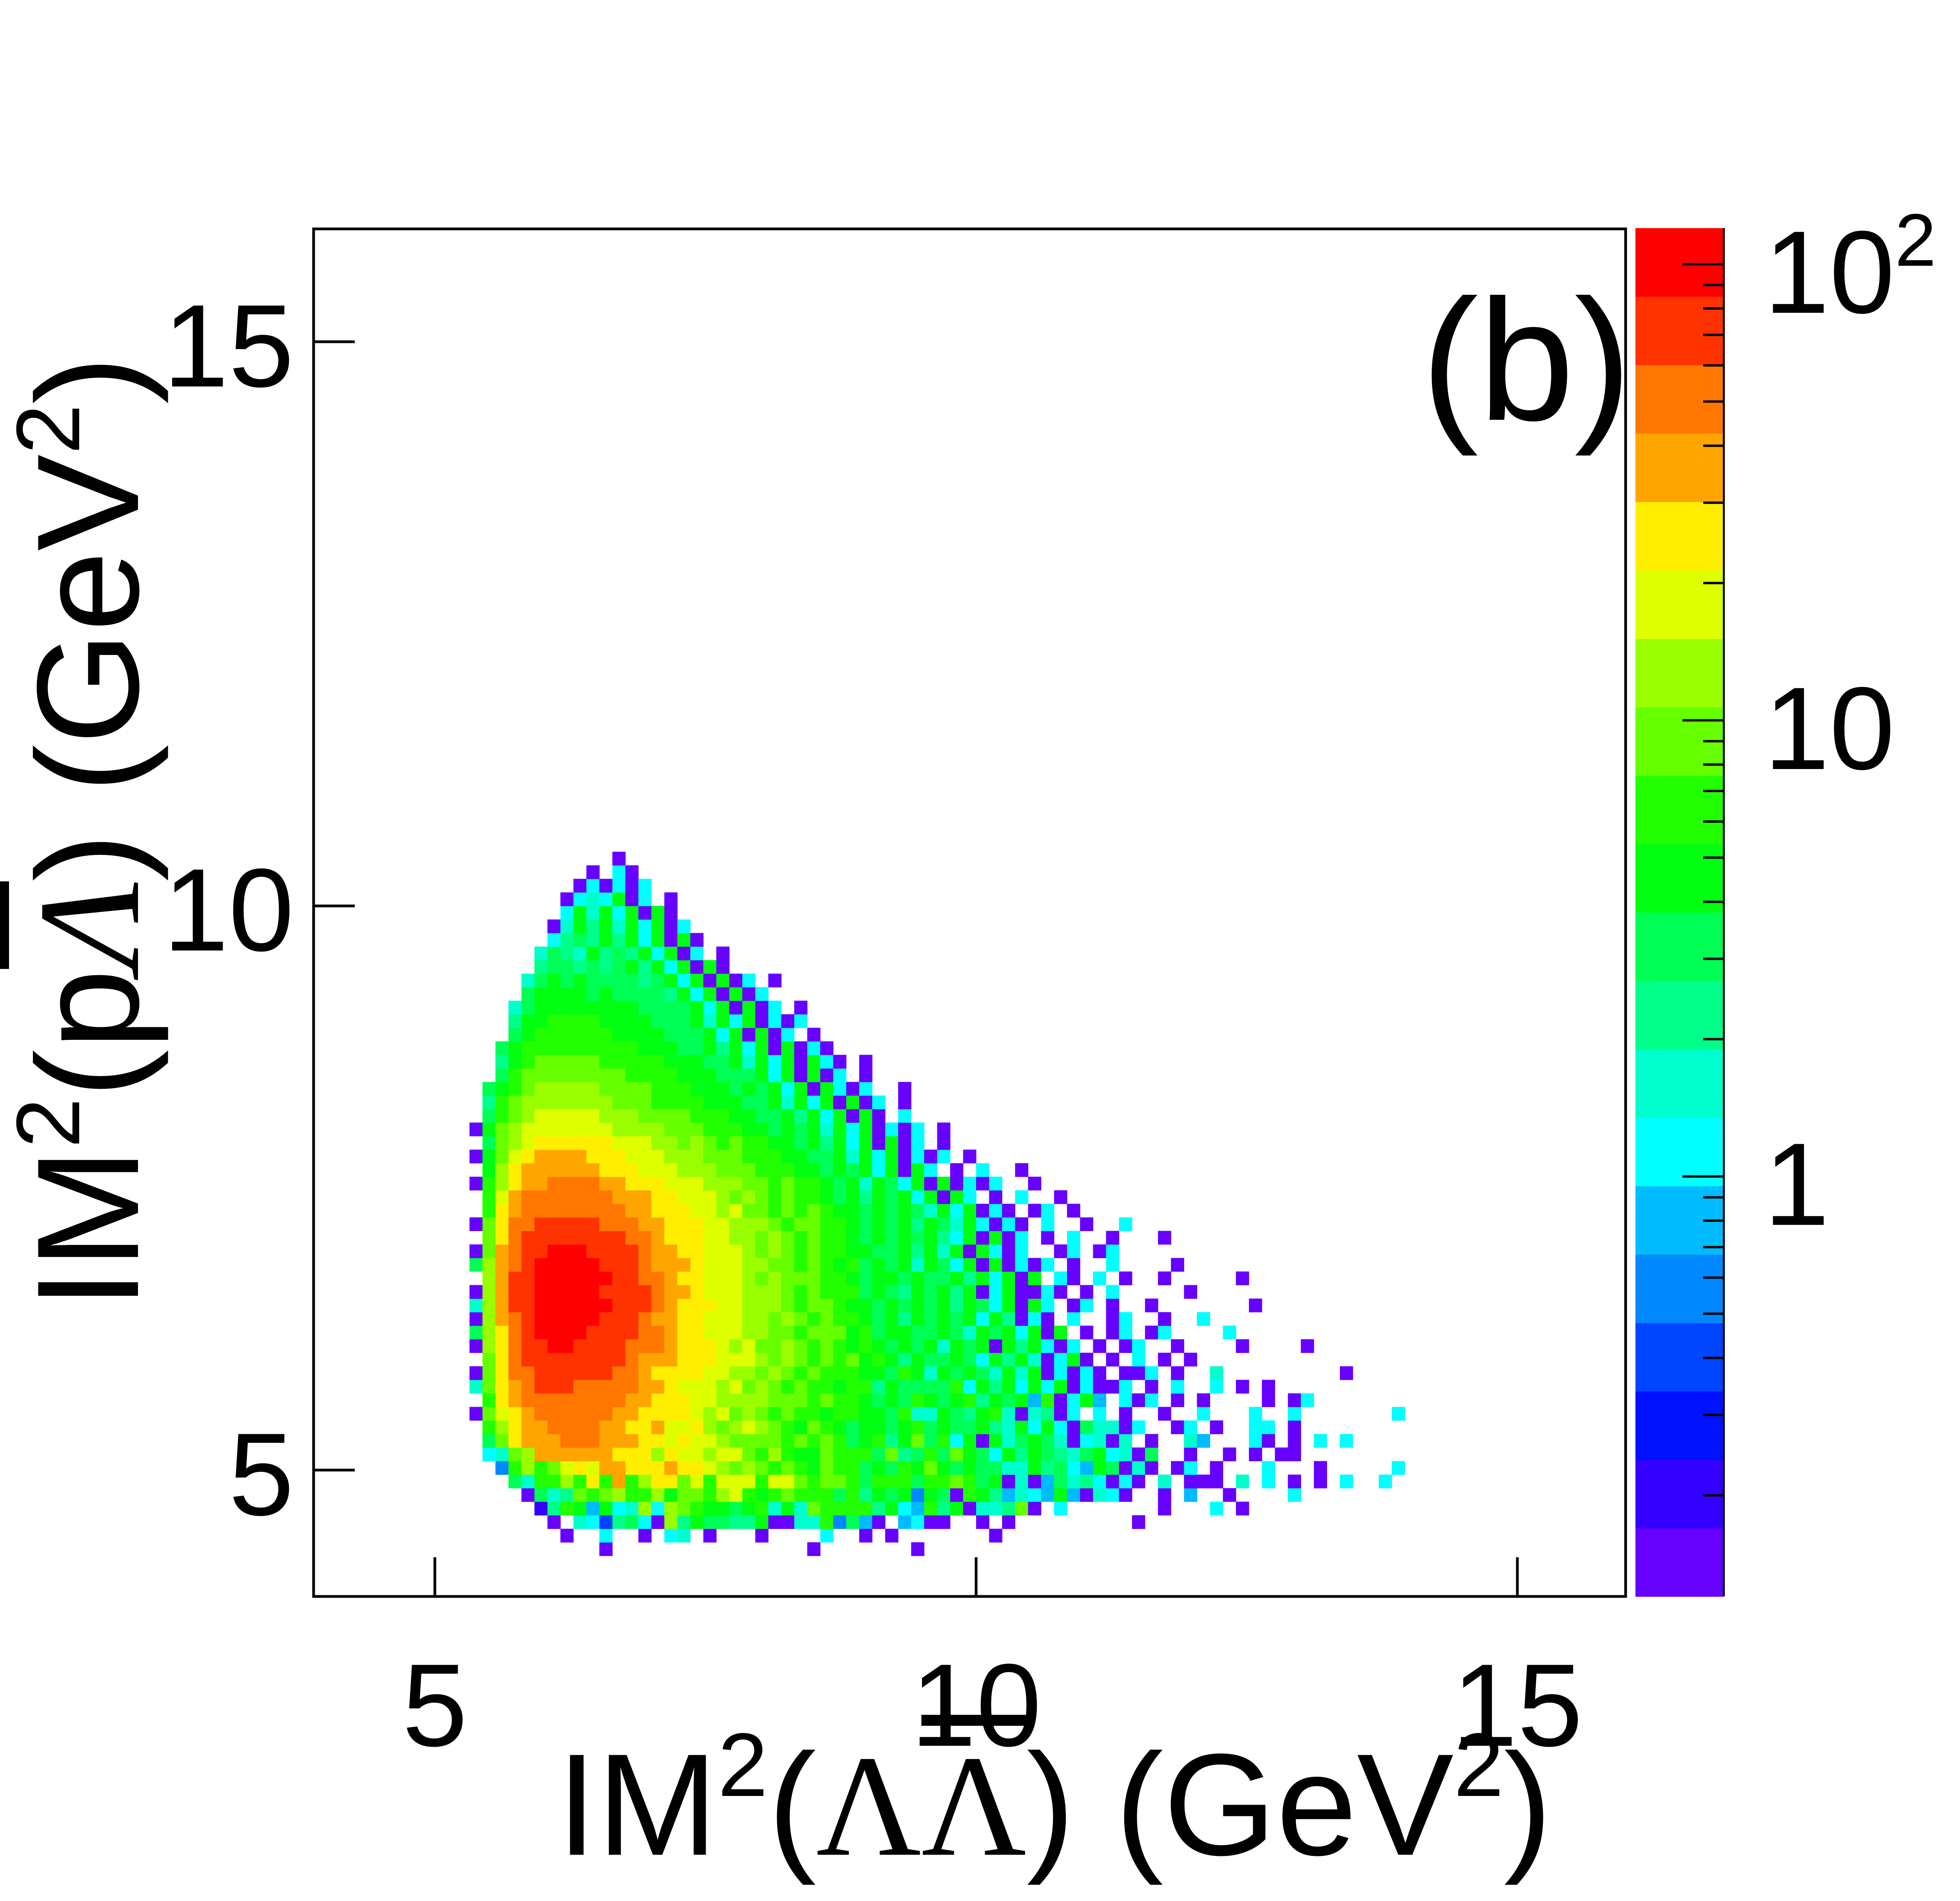 This screenshot has height=1901, width=1960. Describe the element at coordinates (976, 1705) in the screenshot. I see `x-tick-label: 10` at that location.